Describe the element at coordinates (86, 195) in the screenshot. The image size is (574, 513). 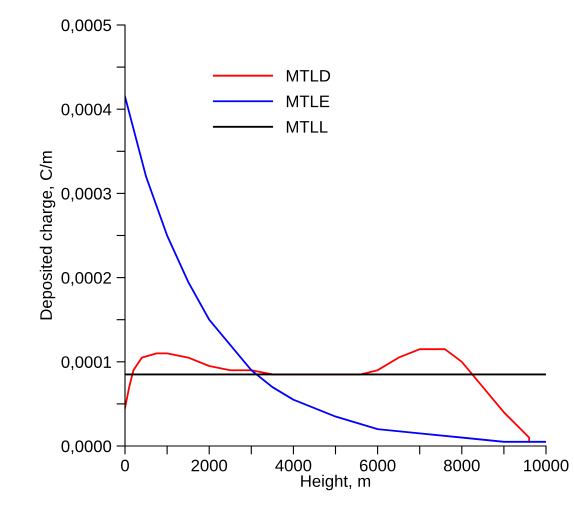
I see `y-tick-label: 0,0003` at that location.